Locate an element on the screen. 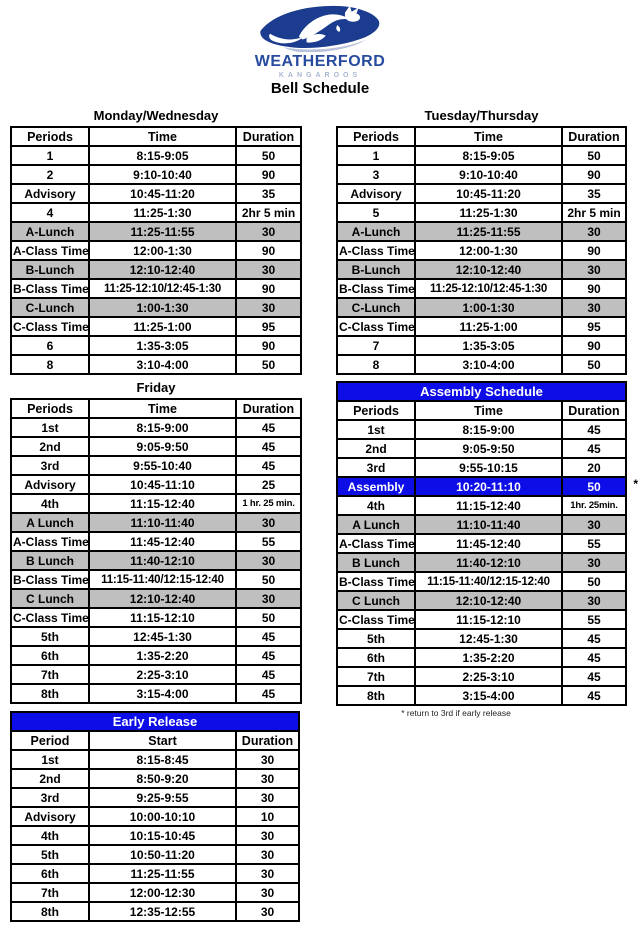 Image resolution: width=640 pixels, height=928 pixels. table-row: A-Lunch 11:25-11:55 30 is located at coordinates (481, 231).